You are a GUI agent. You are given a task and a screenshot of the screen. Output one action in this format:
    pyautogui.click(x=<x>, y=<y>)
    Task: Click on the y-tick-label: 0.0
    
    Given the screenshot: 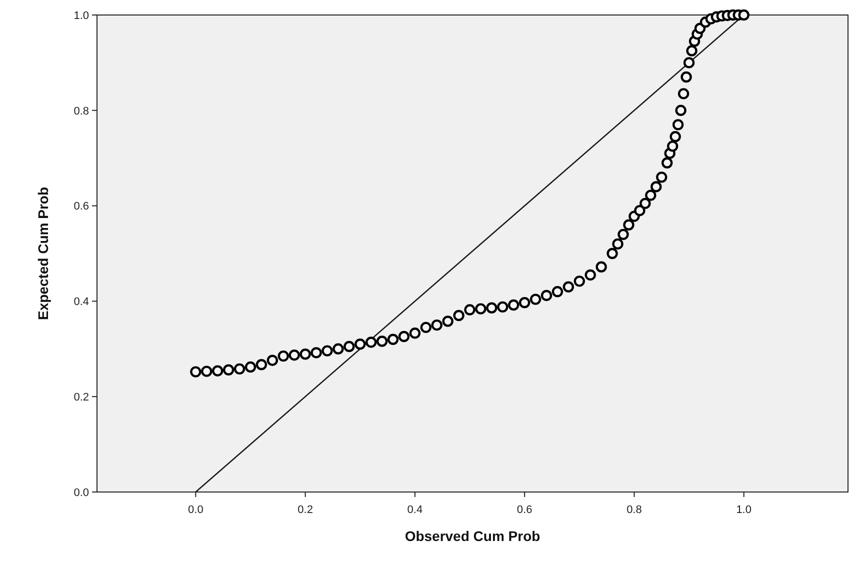 What is the action you would take?
    pyautogui.click(x=81, y=492)
    